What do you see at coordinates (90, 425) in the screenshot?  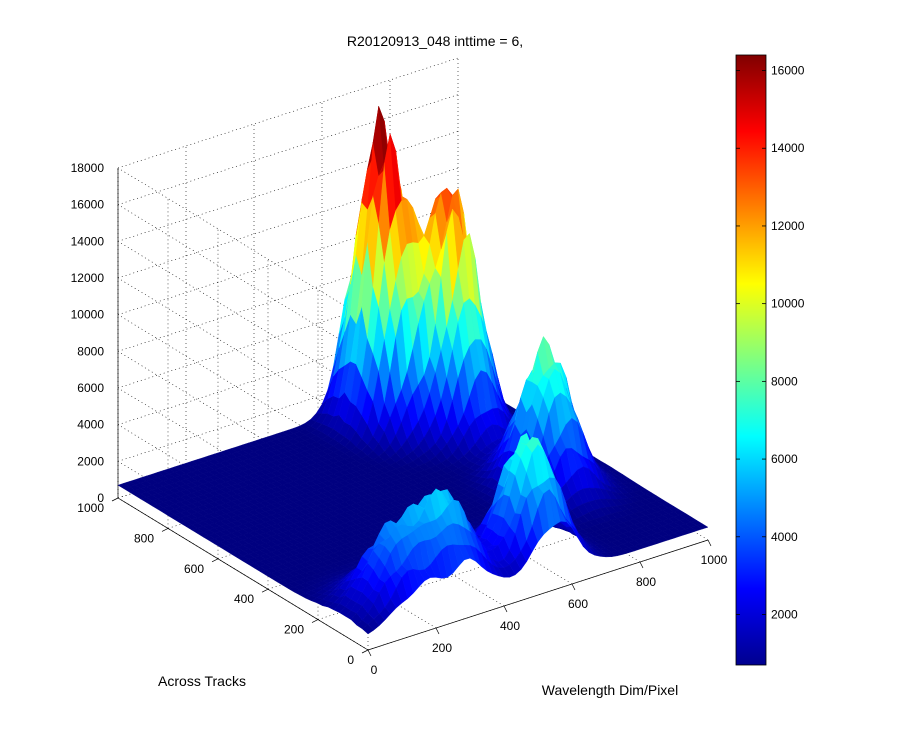 I see `z-tick-label: 4000` at bounding box center [90, 425].